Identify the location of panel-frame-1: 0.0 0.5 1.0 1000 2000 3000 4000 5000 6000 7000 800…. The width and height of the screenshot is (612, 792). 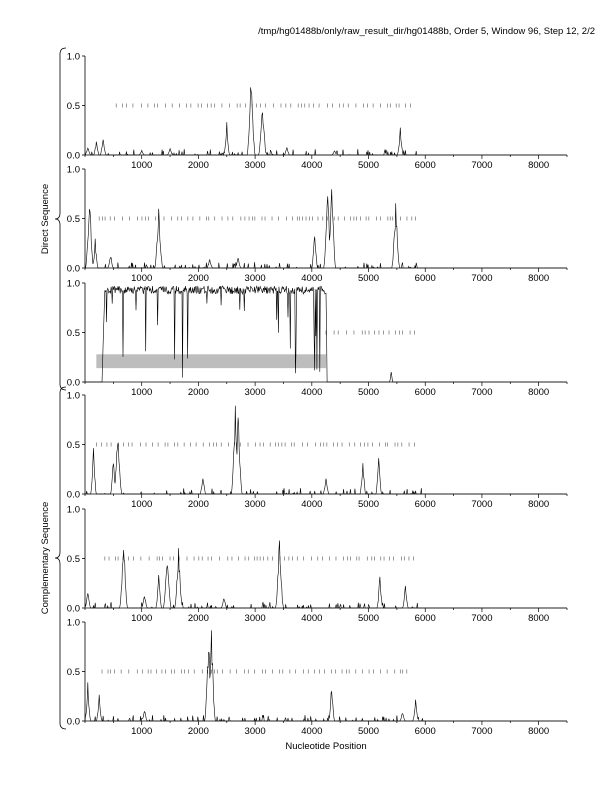
(317, 111).